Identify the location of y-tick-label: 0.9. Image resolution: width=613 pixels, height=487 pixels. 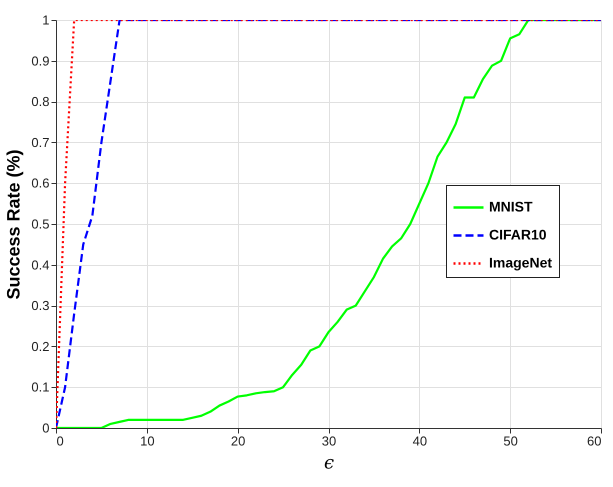
(40, 60).